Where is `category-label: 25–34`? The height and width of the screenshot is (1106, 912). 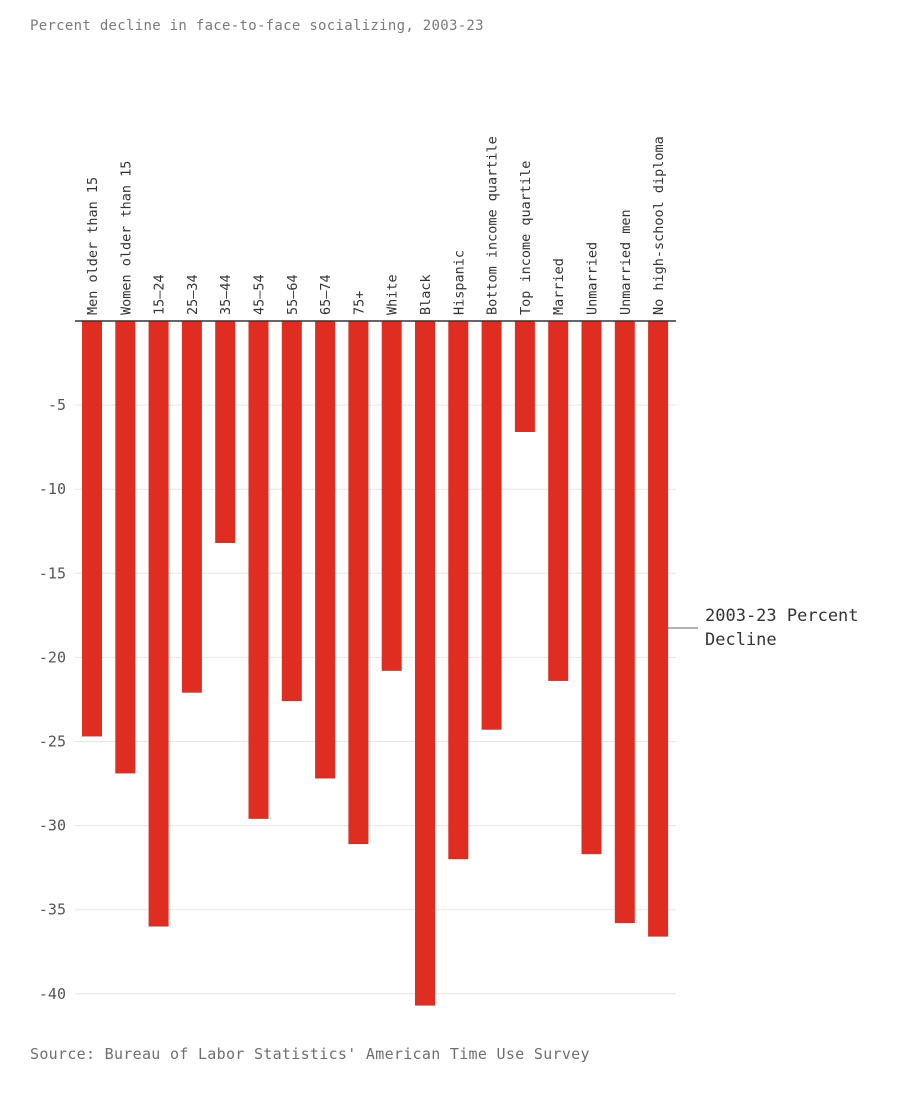
category-label: 25–34 is located at coordinates (193, 294).